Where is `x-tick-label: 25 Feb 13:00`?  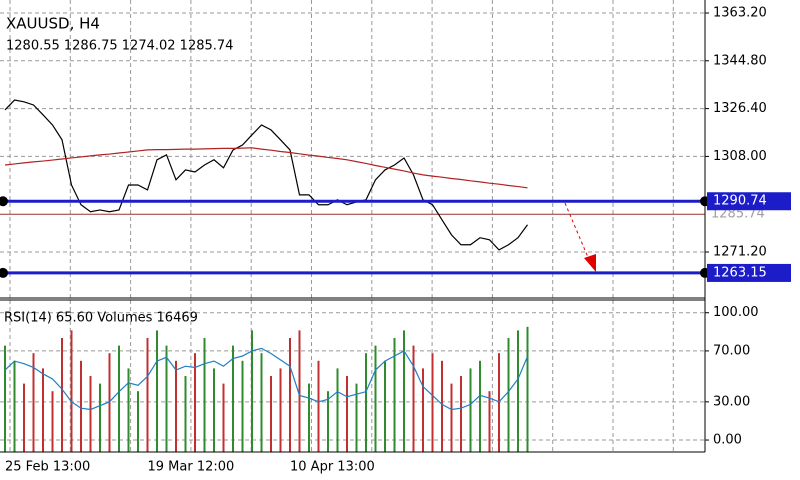
x-tick-label: 25 Feb 13:00 is located at coordinates (47, 467).